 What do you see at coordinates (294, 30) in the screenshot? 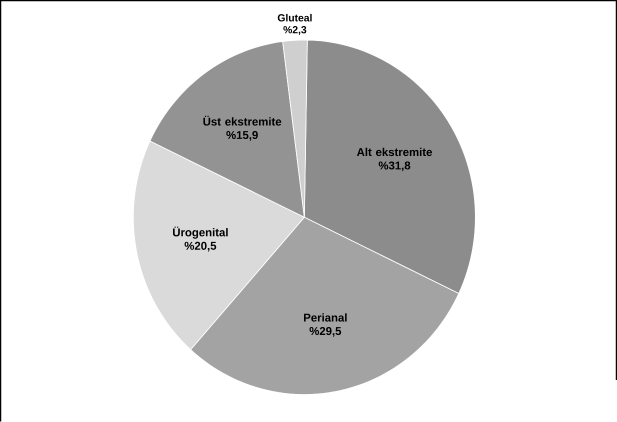
I see `data-label: %2,3` at bounding box center [294, 30].